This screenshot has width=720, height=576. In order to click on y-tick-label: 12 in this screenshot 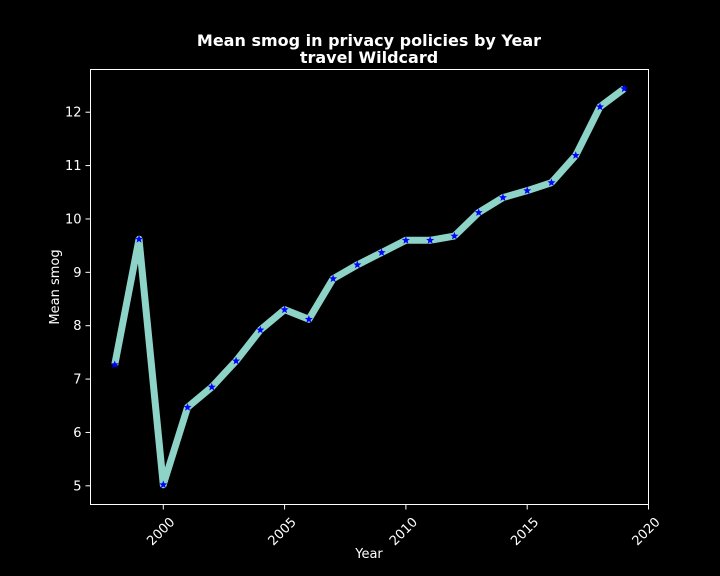, I will do `click(73, 113)`.